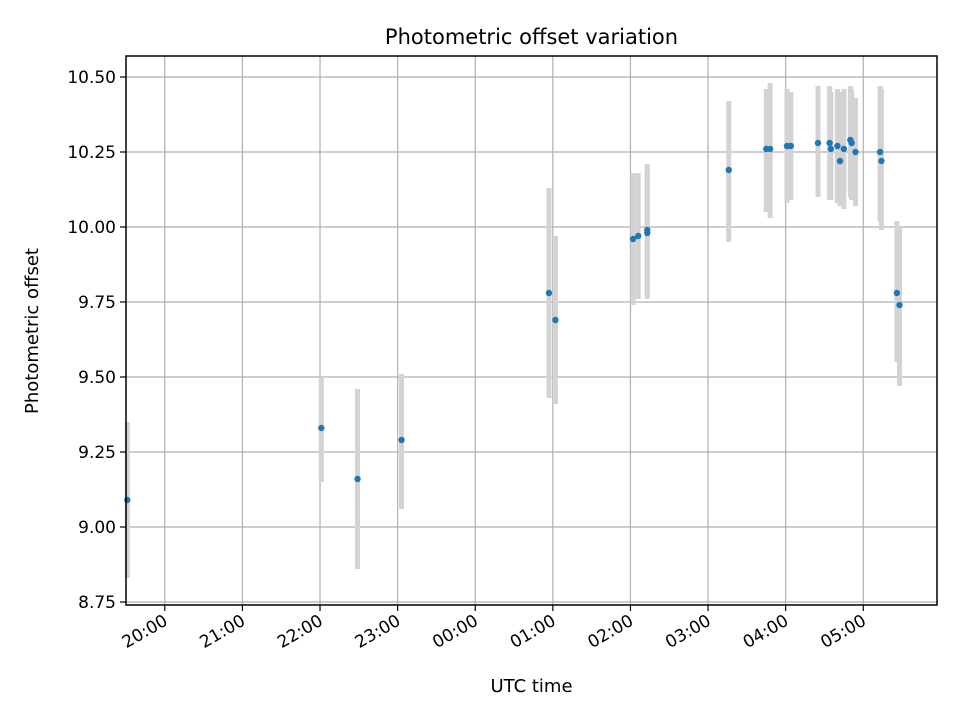  I want to click on y-tick-label: 9.50, so click(97, 378).